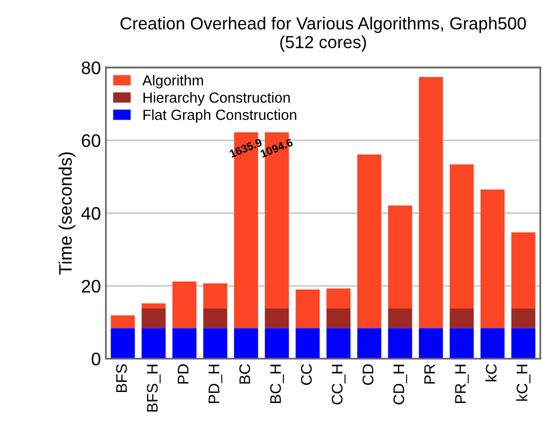 This screenshot has height=422, width=543. What do you see at coordinates (523, 382) in the screenshot?
I see `x-tick-label: kC_H` at bounding box center [523, 382].